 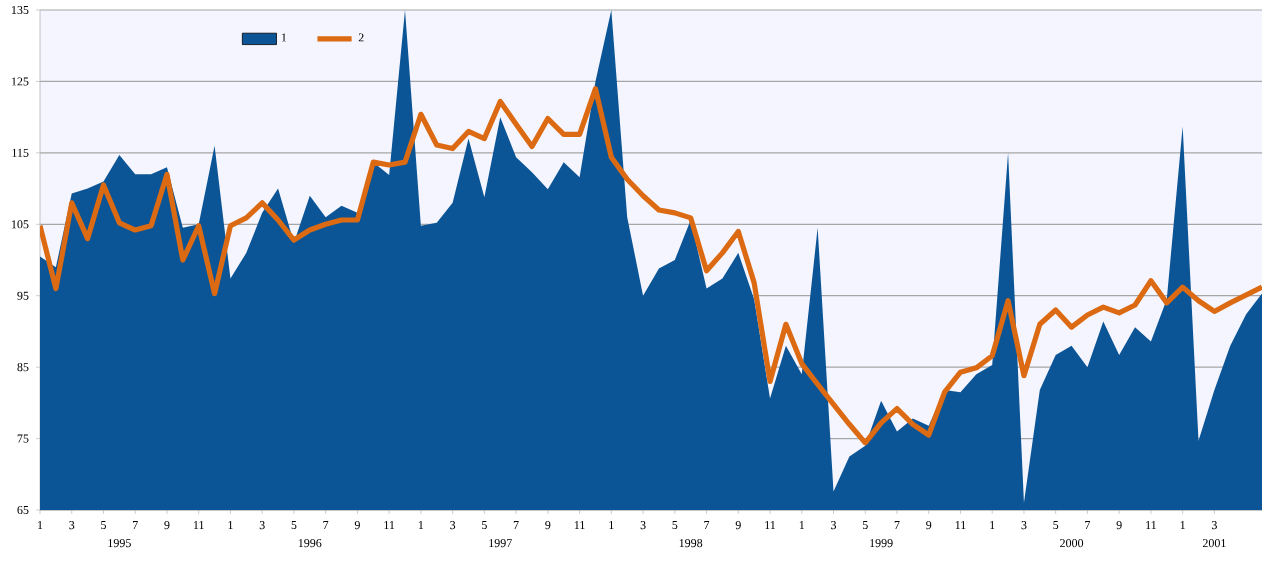 What do you see at coordinates (20, 81) in the screenshot?
I see `y-tick-label: 125` at bounding box center [20, 81].